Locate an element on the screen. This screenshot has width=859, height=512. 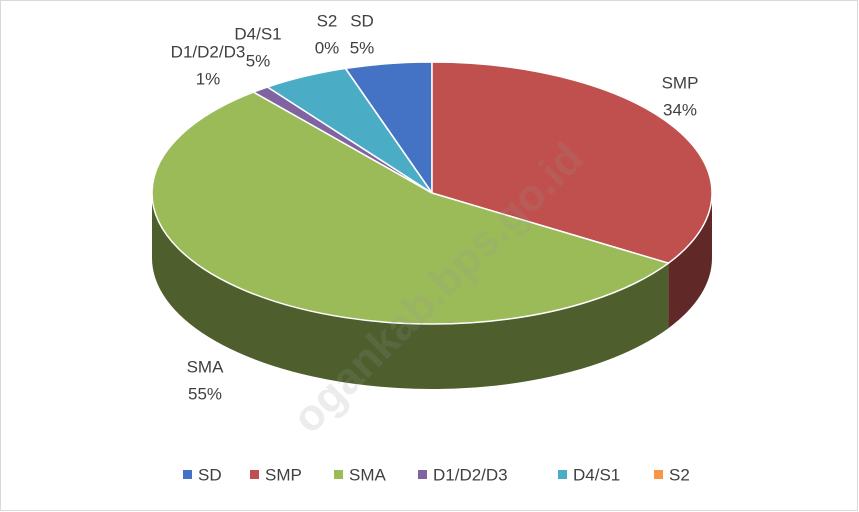
legend-label: SMP is located at coordinates (283, 474).